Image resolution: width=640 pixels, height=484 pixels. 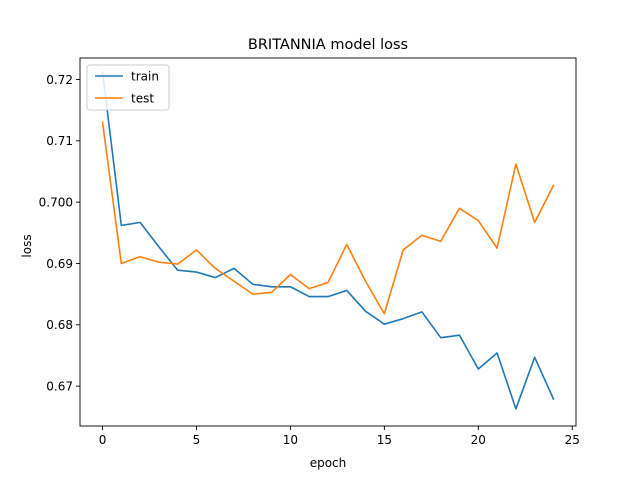 What do you see at coordinates (572, 440) in the screenshot?
I see `x-tick-label: 25` at bounding box center [572, 440].